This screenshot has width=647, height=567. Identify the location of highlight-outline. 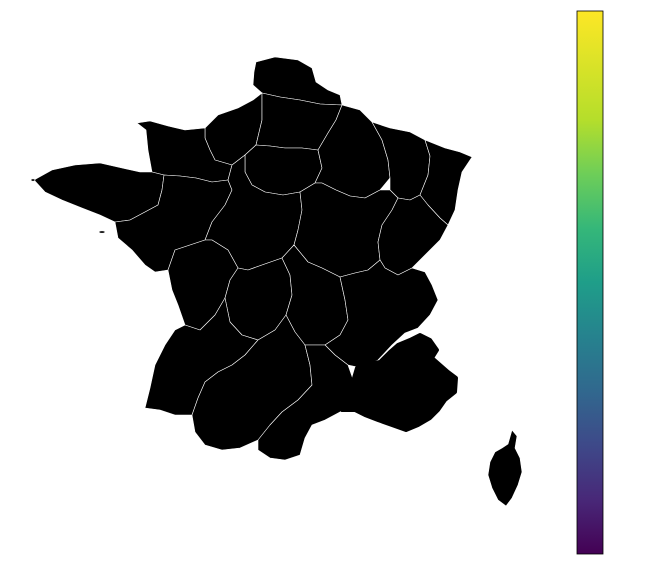
(399, 382).